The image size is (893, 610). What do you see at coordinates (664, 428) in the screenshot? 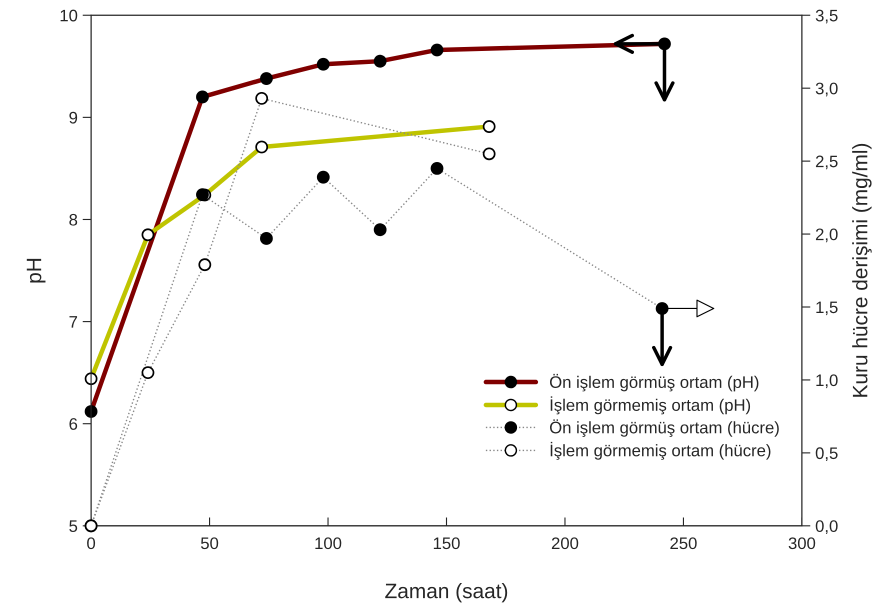
I see `legend-label: Ön işlem görmüş ortam (hücre)` at bounding box center [664, 428].